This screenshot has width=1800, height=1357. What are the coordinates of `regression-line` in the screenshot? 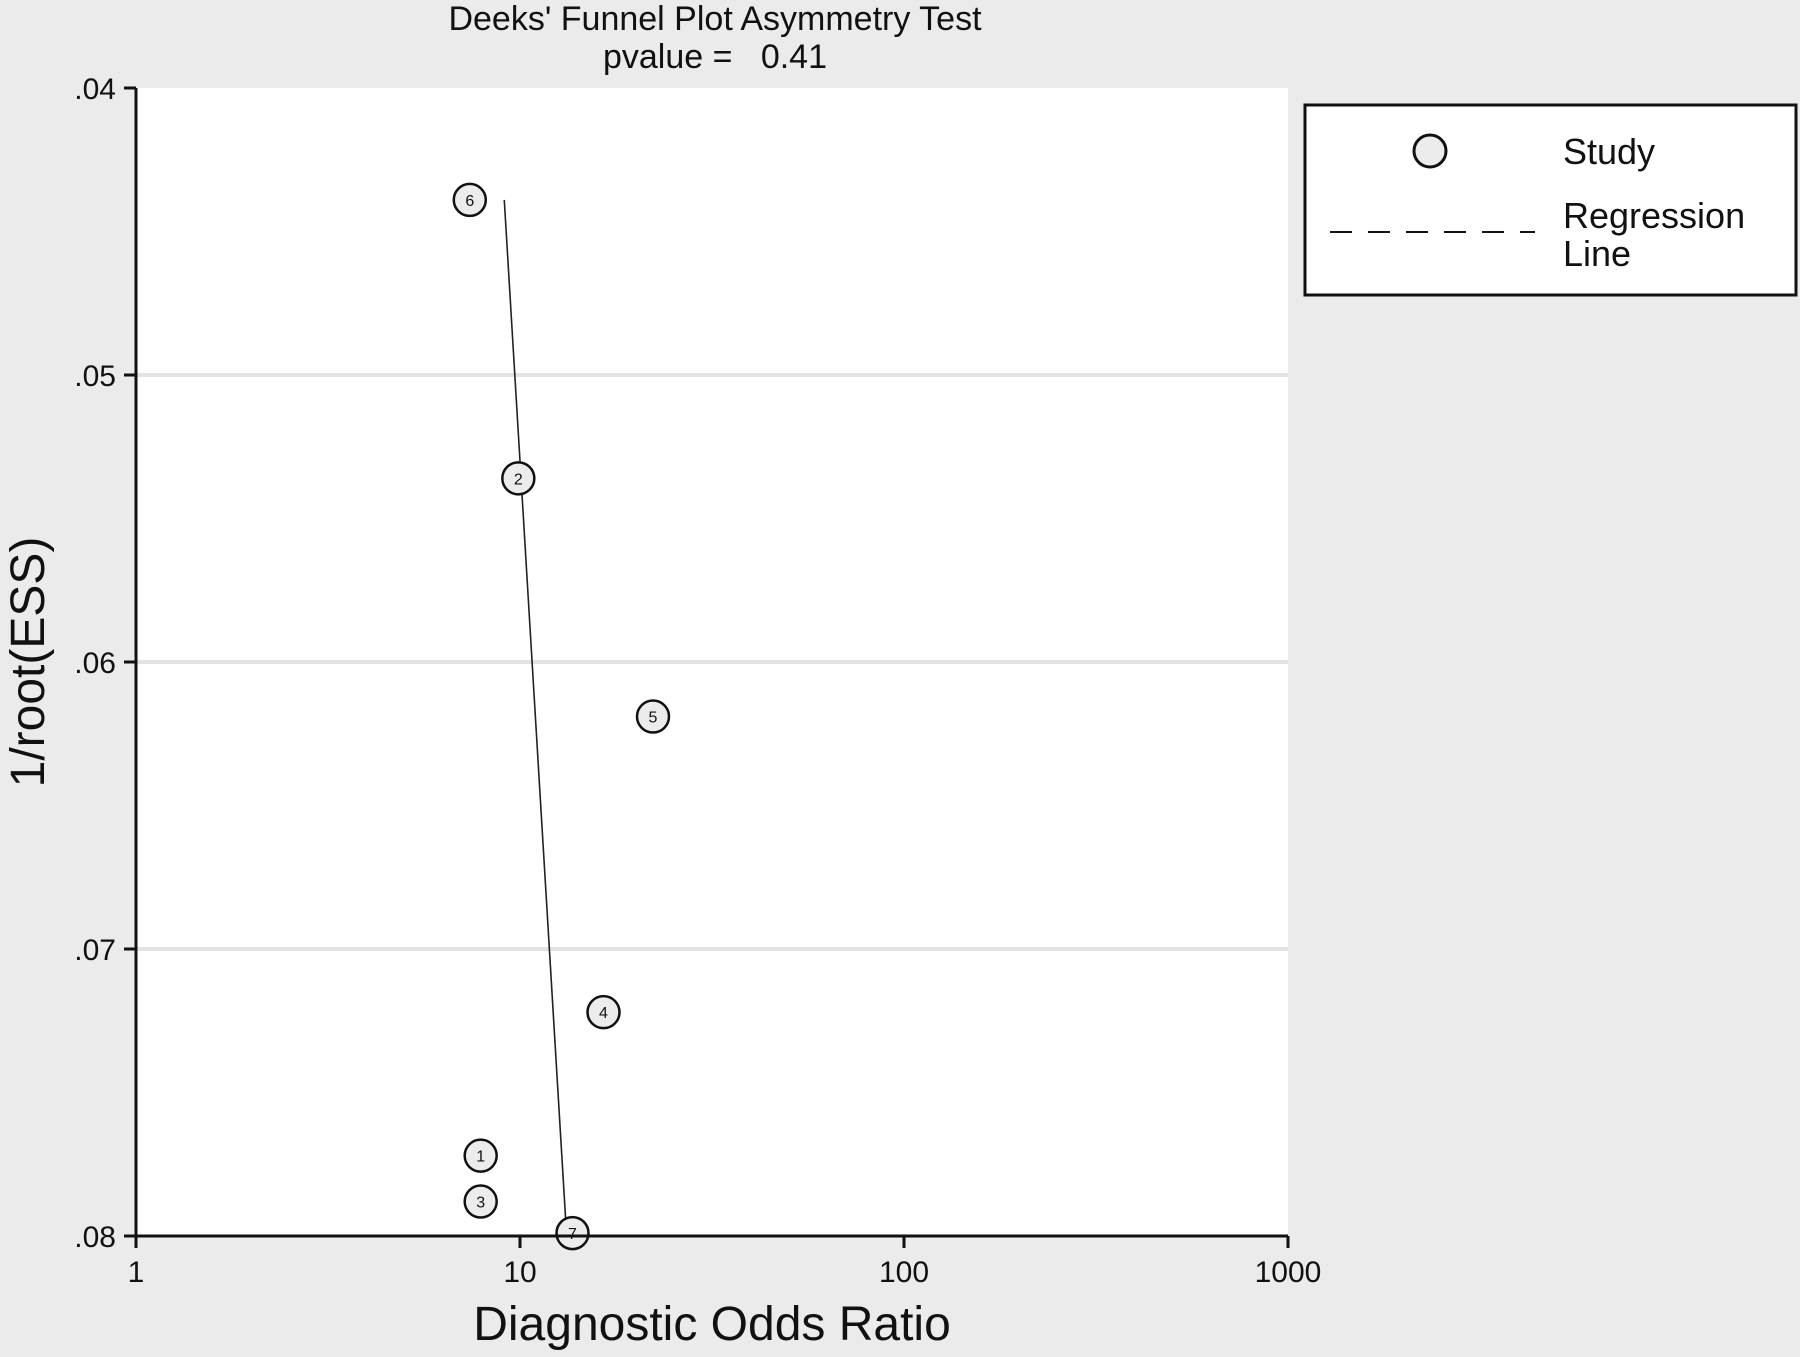 It's located at (535, 715).